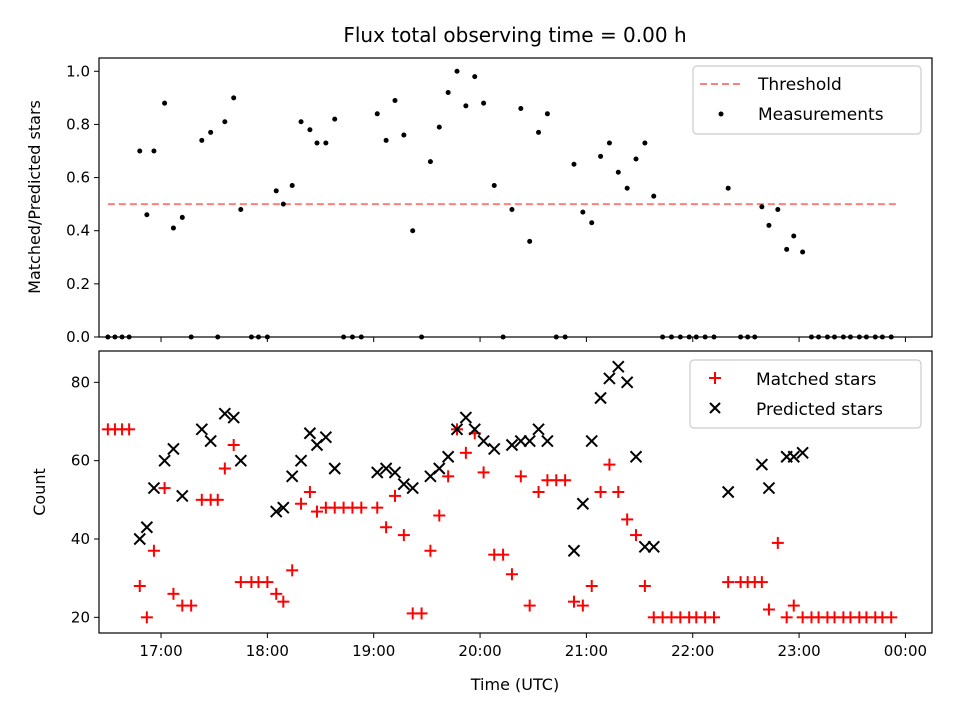  Describe the element at coordinates (798, 651) in the screenshot. I see `x-tick-label: 23:00` at that location.